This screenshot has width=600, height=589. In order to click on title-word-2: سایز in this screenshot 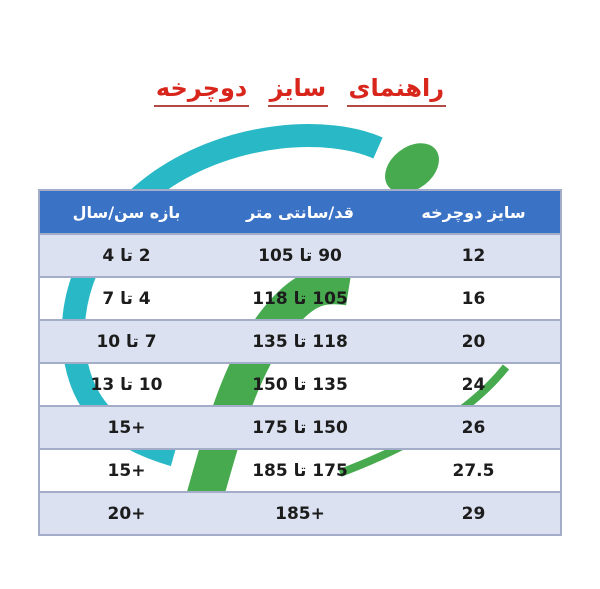, I will do `click(298, 90)`.